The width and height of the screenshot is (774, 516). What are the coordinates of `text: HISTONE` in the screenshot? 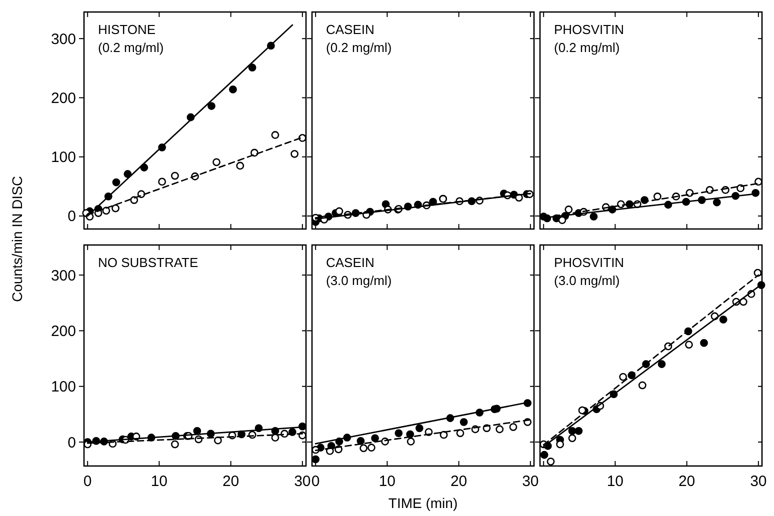 It's located at (127, 29).